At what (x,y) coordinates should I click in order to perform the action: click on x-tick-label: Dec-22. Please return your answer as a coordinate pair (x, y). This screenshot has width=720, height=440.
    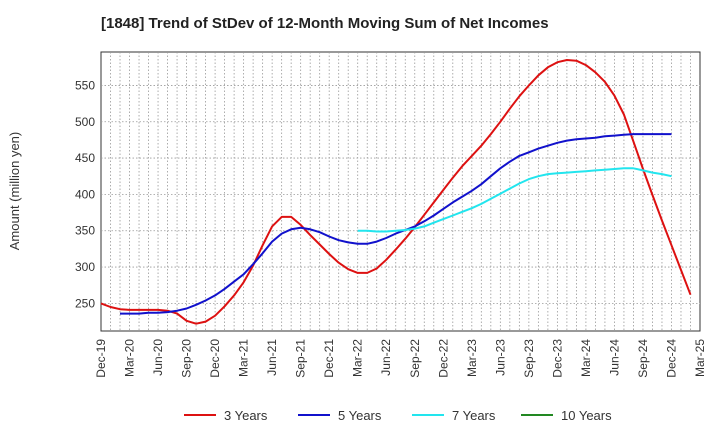
    Looking at the image, I should click on (443, 358).